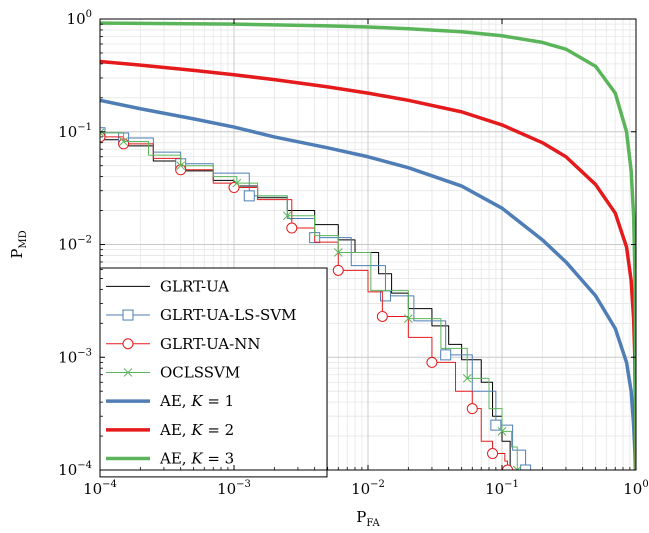 Image resolution: width=649 pixels, height=533 pixels. I want to click on legend-label: OCLSSVM, so click(200, 372).